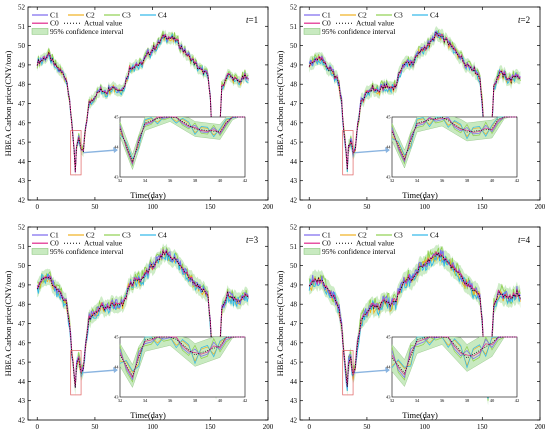 This screenshot has height=440, width=550. What do you see at coordinates (103, 243) in the screenshot?
I see `legend-label: Actual value` at bounding box center [103, 243].